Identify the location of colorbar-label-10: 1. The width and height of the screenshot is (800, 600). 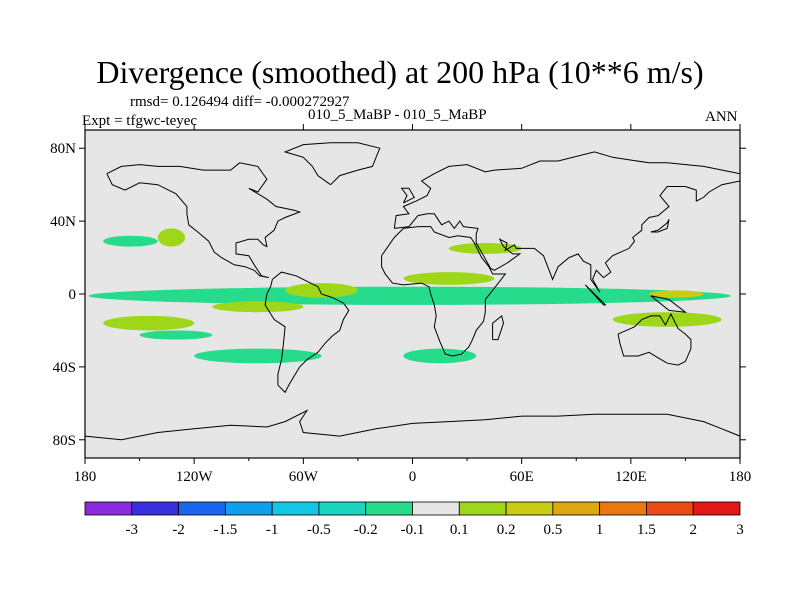
(600, 530).